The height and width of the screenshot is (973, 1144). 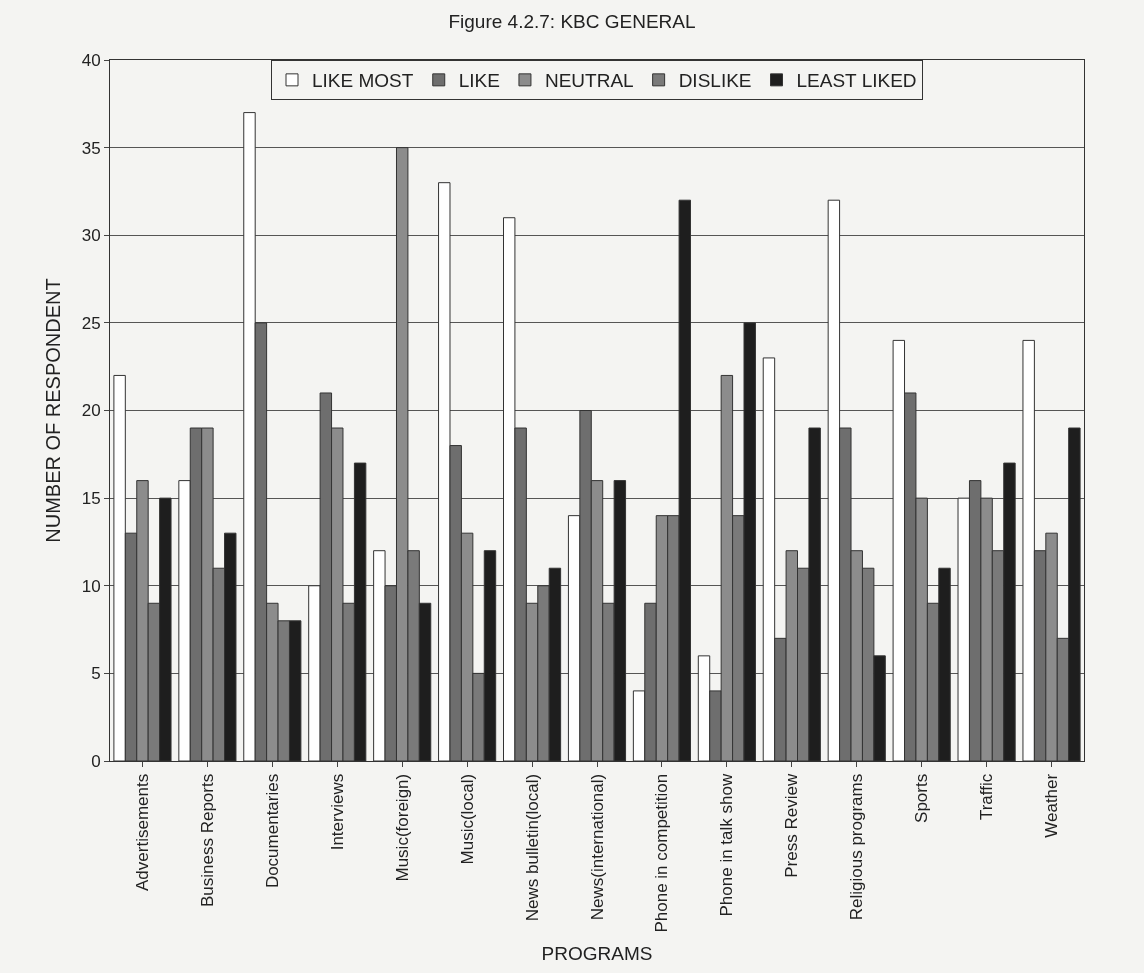 What do you see at coordinates (96, 674) in the screenshot?
I see `y-tick-label: 5` at bounding box center [96, 674].